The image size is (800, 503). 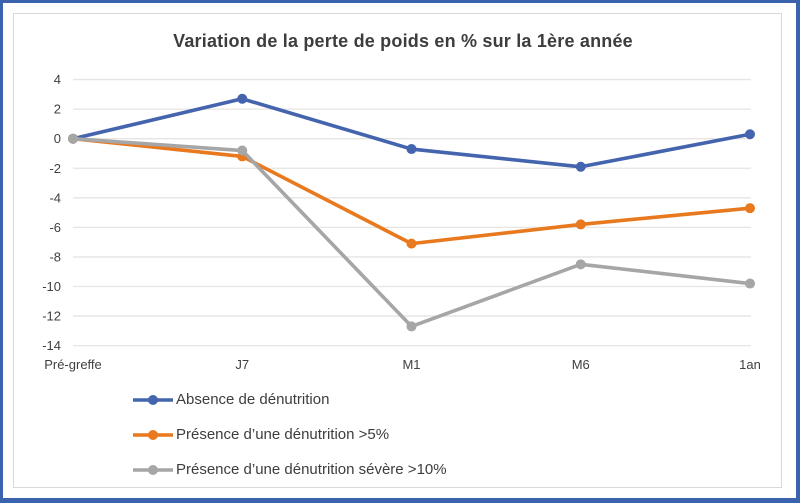 What do you see at coordinates (55, 227) in the screenshot?
I see `y-tick-label: -6` at bounding box center [55, 227].